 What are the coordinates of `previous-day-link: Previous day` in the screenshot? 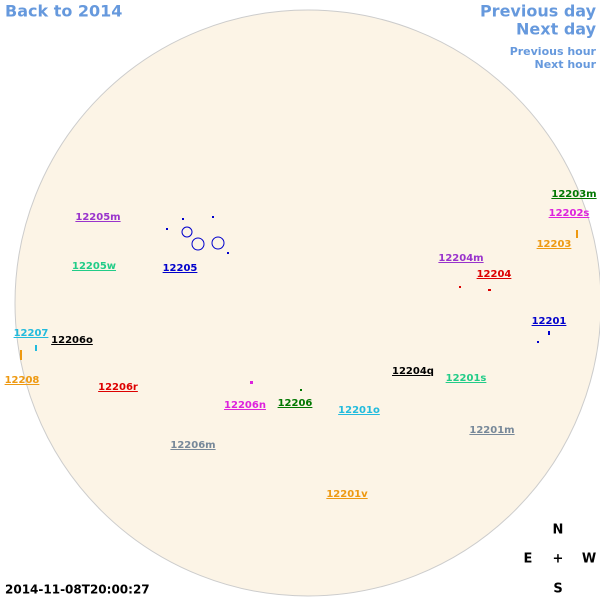 It's located at (538, 11).